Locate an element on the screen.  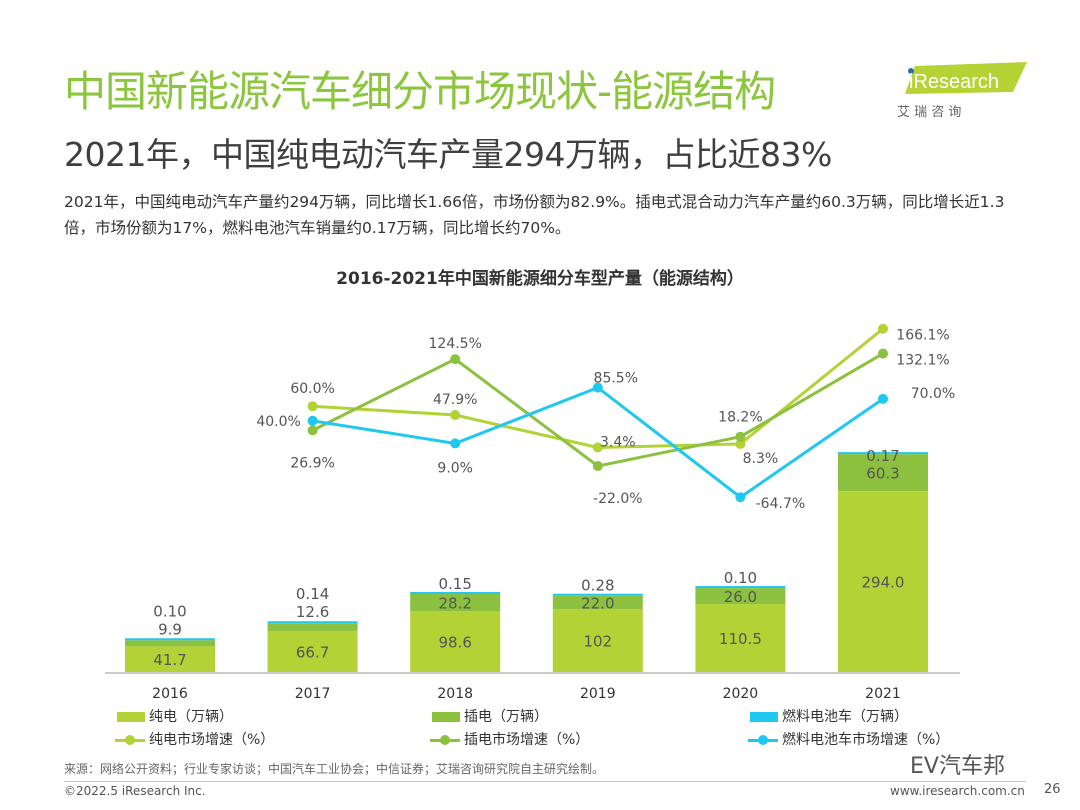
line-label: 3.4% is located at coordinates (618, 443).